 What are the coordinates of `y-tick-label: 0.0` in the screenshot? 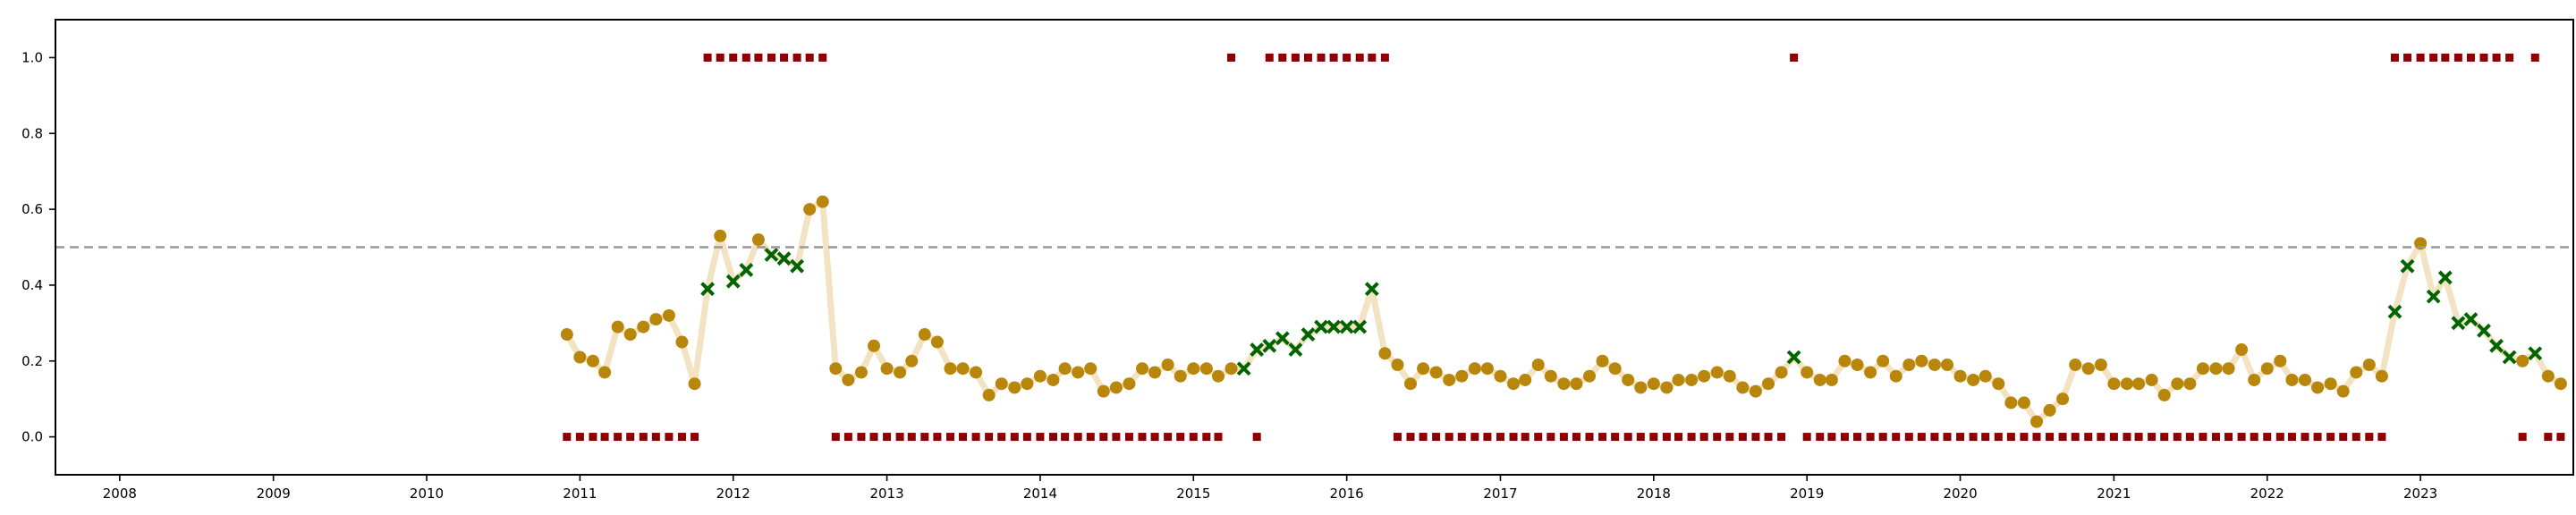 It's located at (32, 437).